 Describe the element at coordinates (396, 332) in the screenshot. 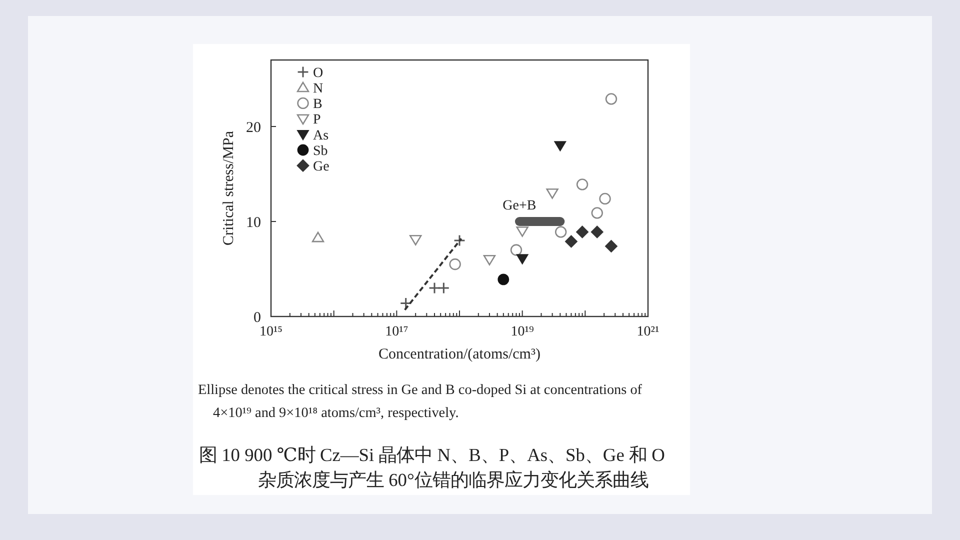

I see `x-tick-label: 10¹⁷` at that location.